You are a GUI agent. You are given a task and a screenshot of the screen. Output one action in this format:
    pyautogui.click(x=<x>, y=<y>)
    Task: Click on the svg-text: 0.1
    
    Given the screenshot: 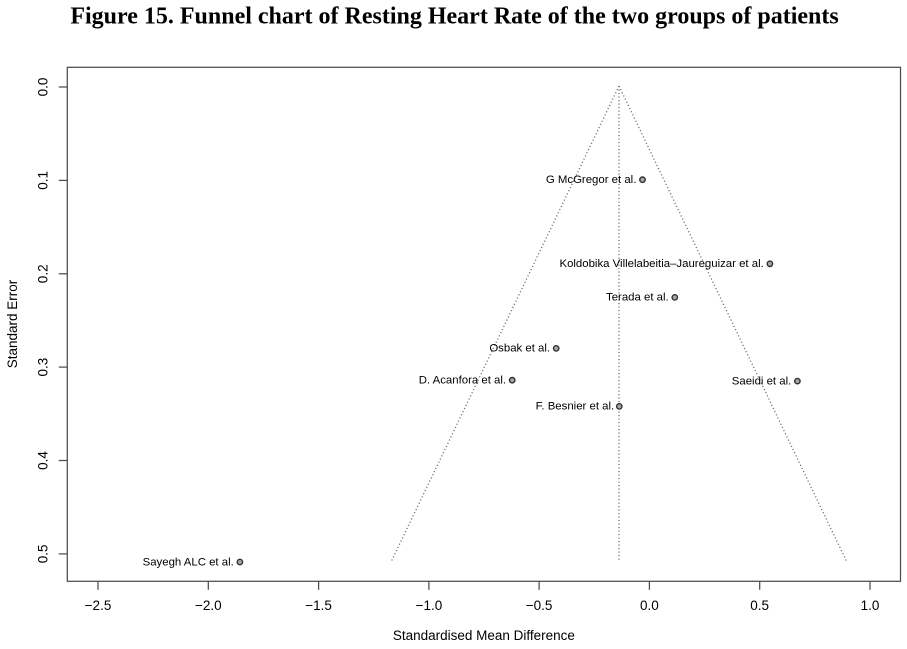 What is the action you would take?
    pyautogui.click(x=43, y=180)
    